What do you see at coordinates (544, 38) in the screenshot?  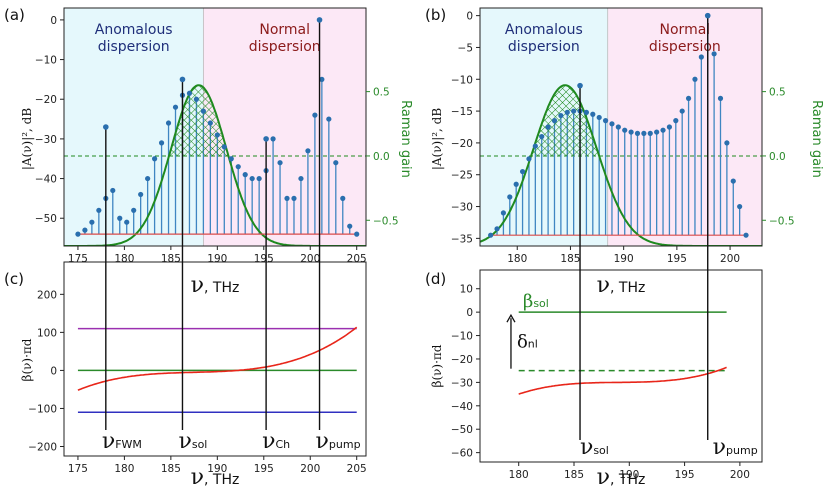 I see `panel-b-region-label: Anomalous dispersion` at bounding box center [544, 38].